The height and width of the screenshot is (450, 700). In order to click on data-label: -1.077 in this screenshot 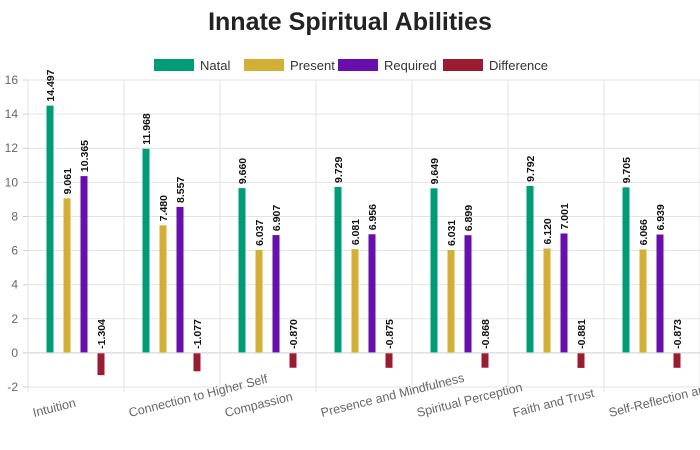, I will do `click(198, 334)`.